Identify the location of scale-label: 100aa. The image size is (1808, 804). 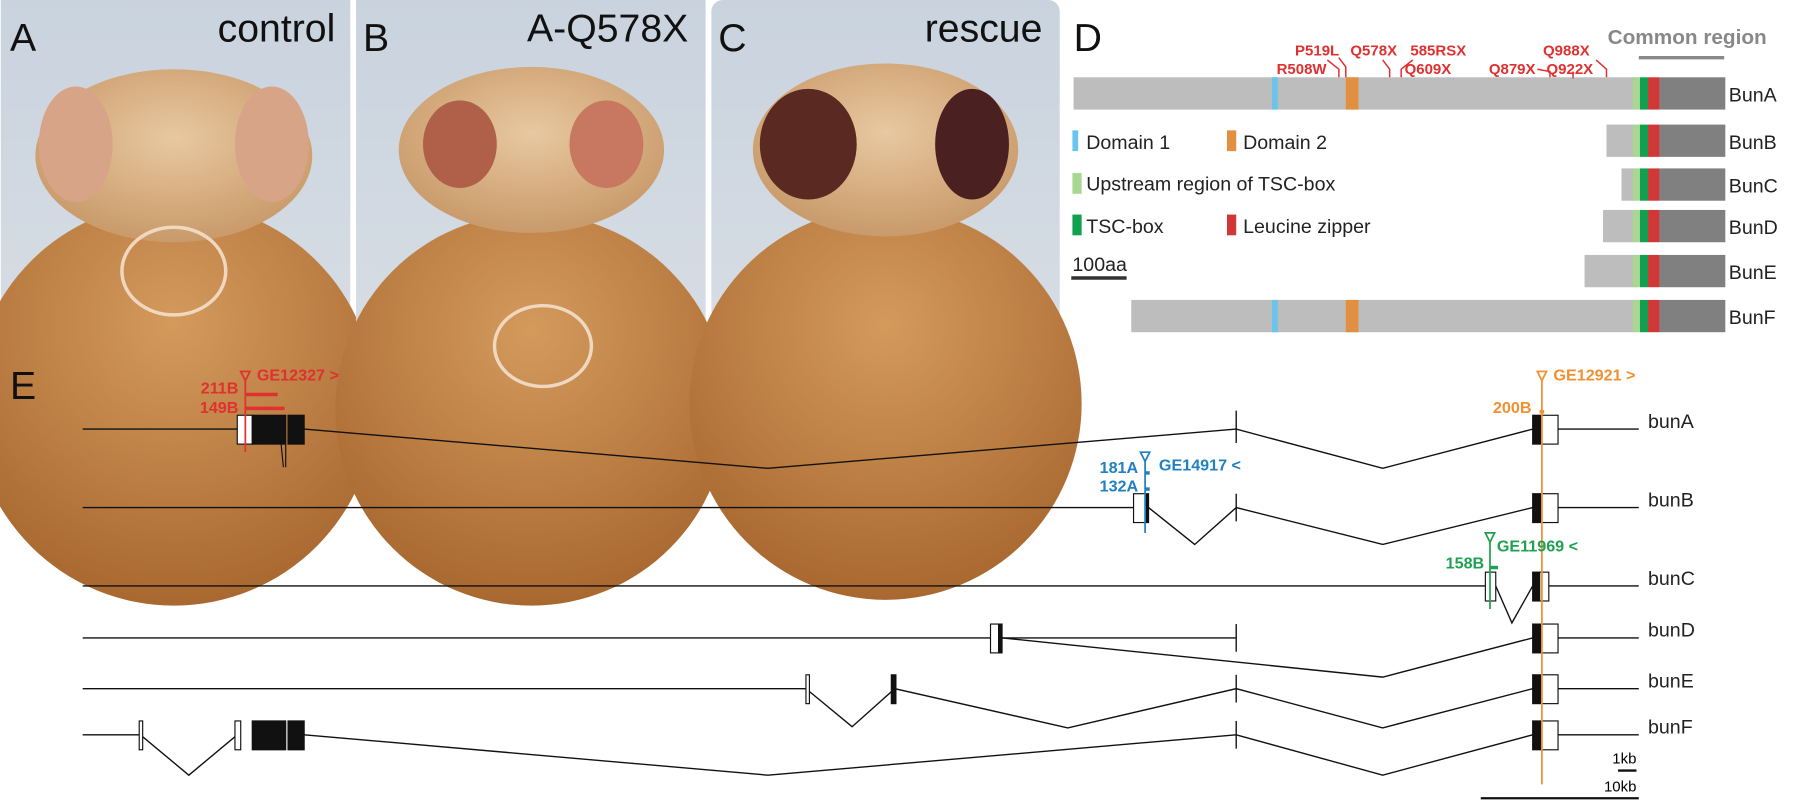
(1099, 265).